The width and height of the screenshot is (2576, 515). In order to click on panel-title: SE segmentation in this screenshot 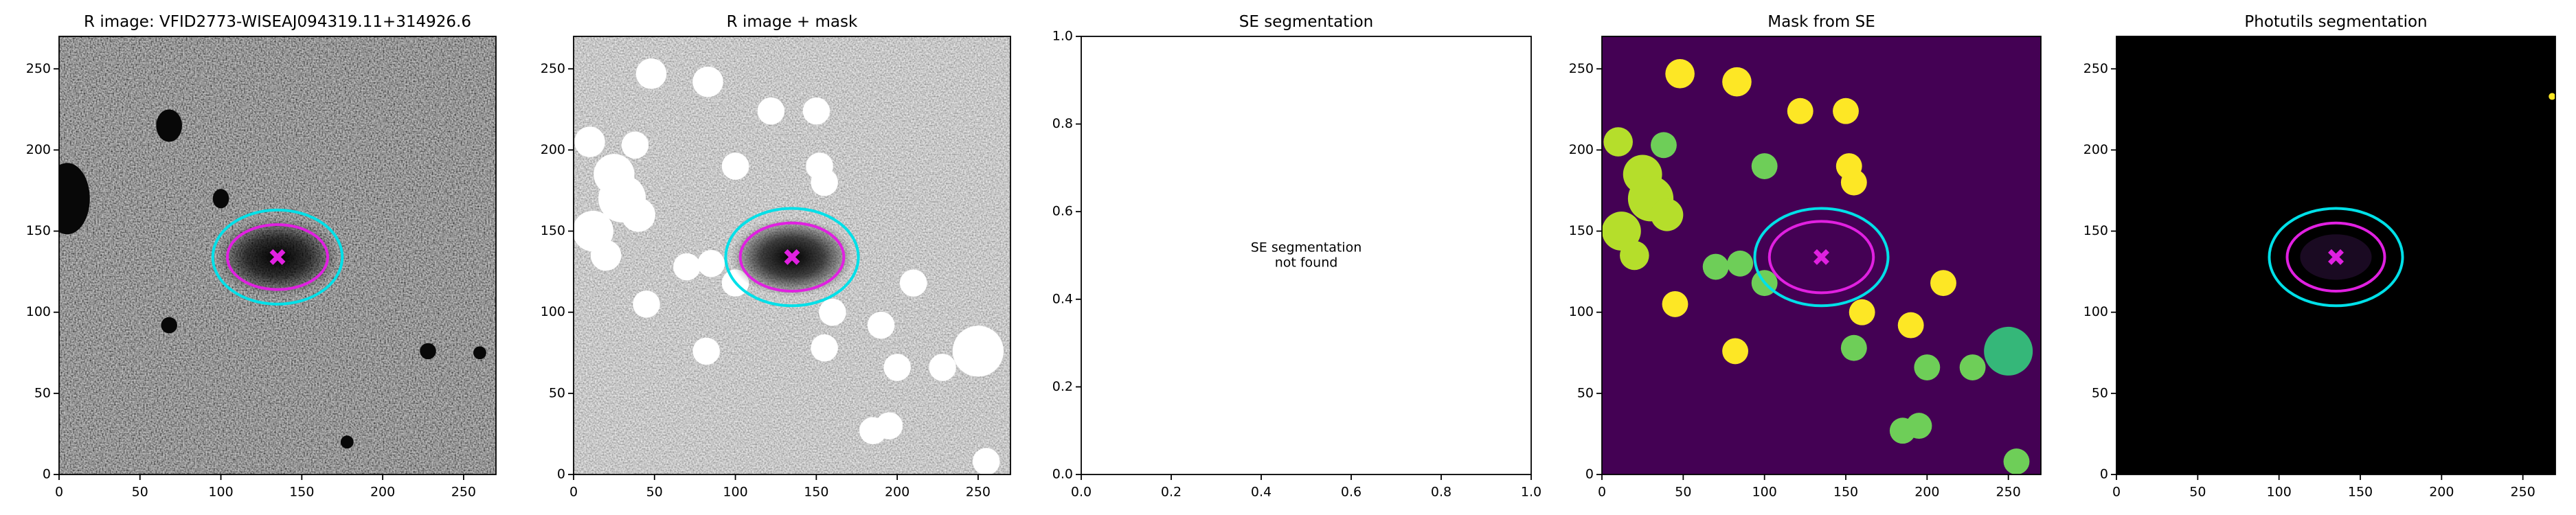, I will do `click(1306, 22)`.